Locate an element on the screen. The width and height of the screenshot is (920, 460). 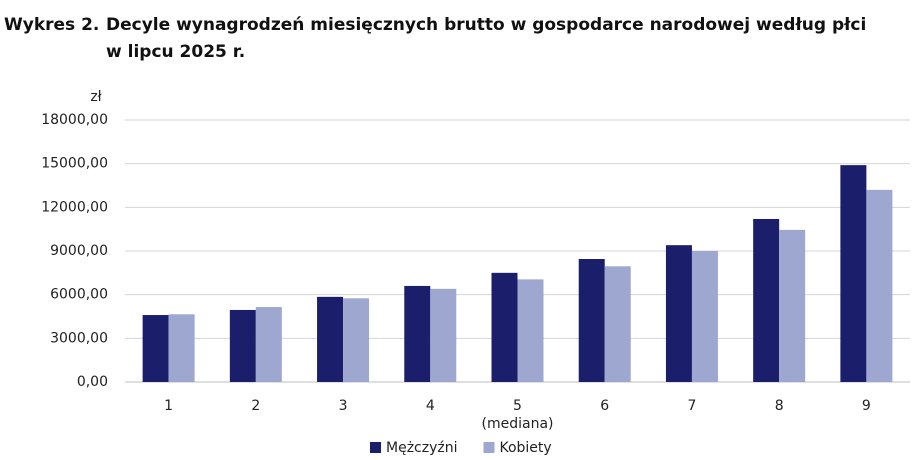
y-tick-label: 12000,00 is located at coordinates (74, 207).